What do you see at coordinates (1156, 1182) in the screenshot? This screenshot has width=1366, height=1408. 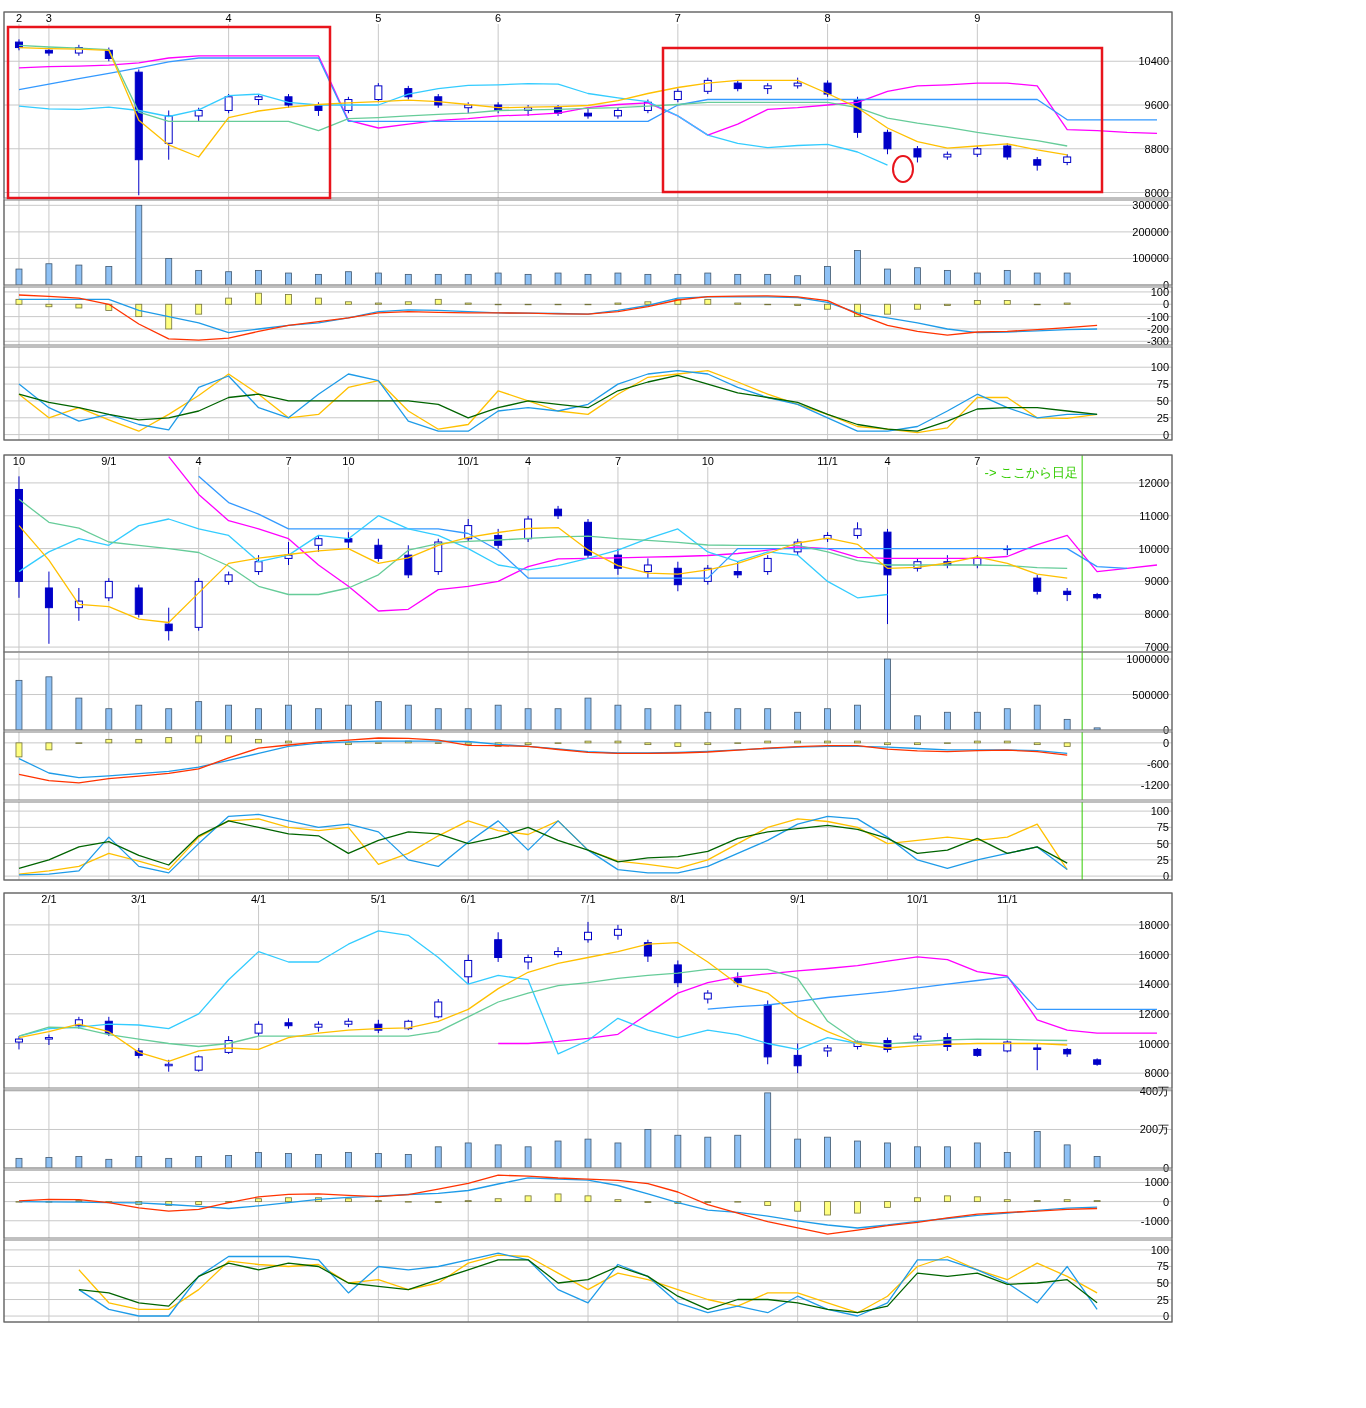 I see `y-tick-label: 1000` at bounding box center [1156, 1182].